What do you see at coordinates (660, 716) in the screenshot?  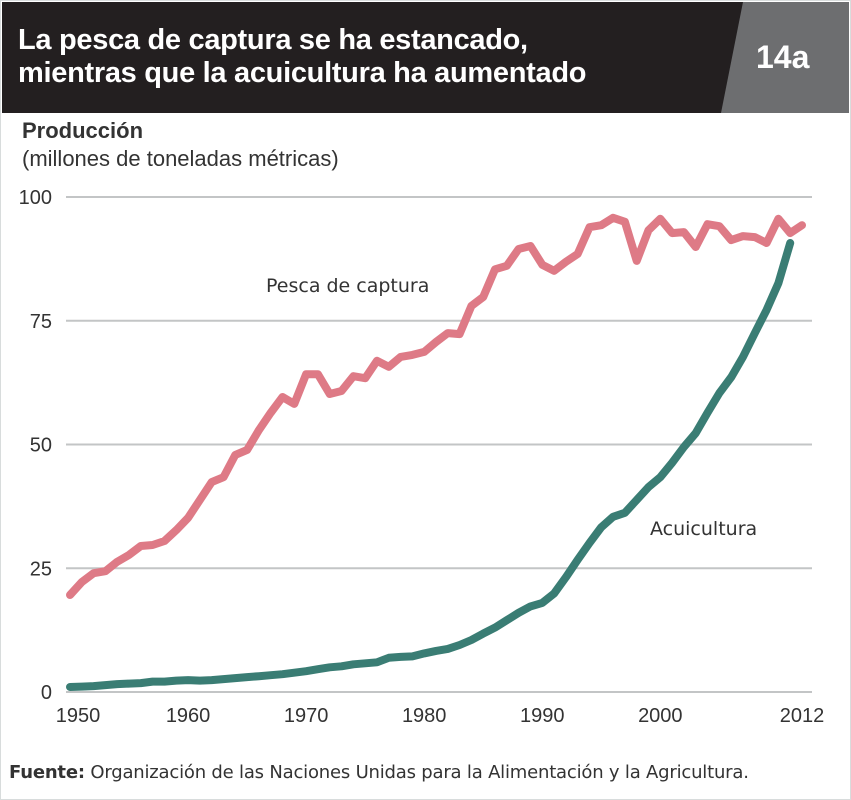 I see `x-tick-label: 2000` at bounding box center [660, 716].